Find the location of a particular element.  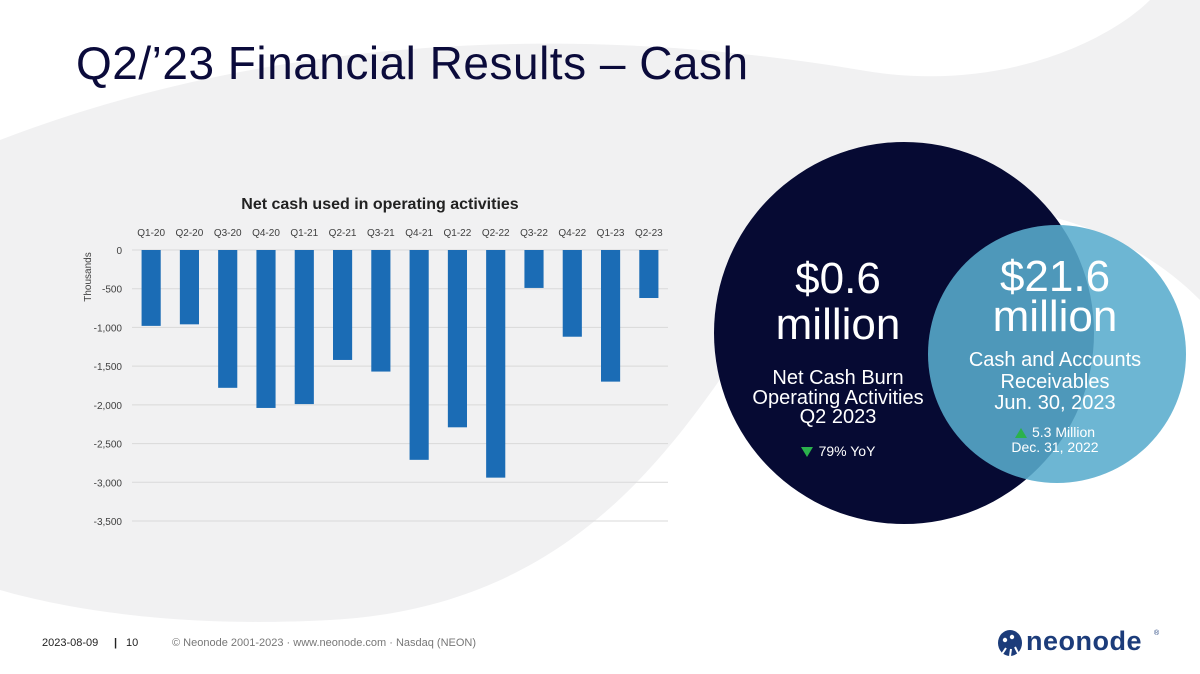

neonode-logo-icon is located at coordinates (1010, 643).